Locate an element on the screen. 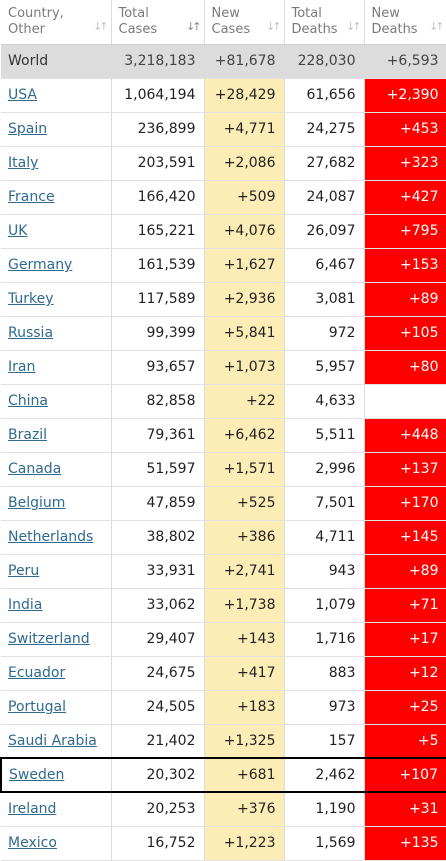 This screenshot has width=446, height=861. country-cell: Ecuador is located at coordinates (56, 673).